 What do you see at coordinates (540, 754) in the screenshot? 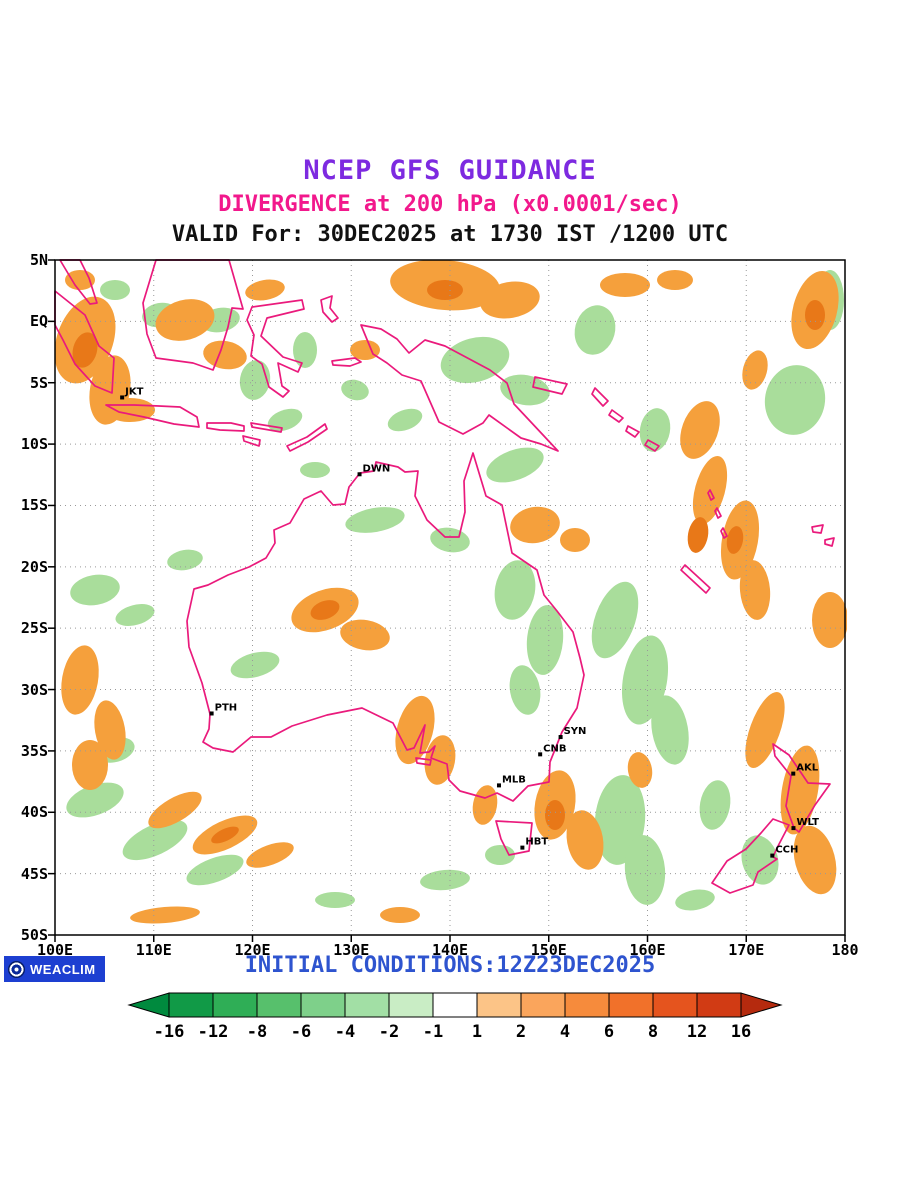
I see `city-marker-cnb` at bounding box center [540, 754].